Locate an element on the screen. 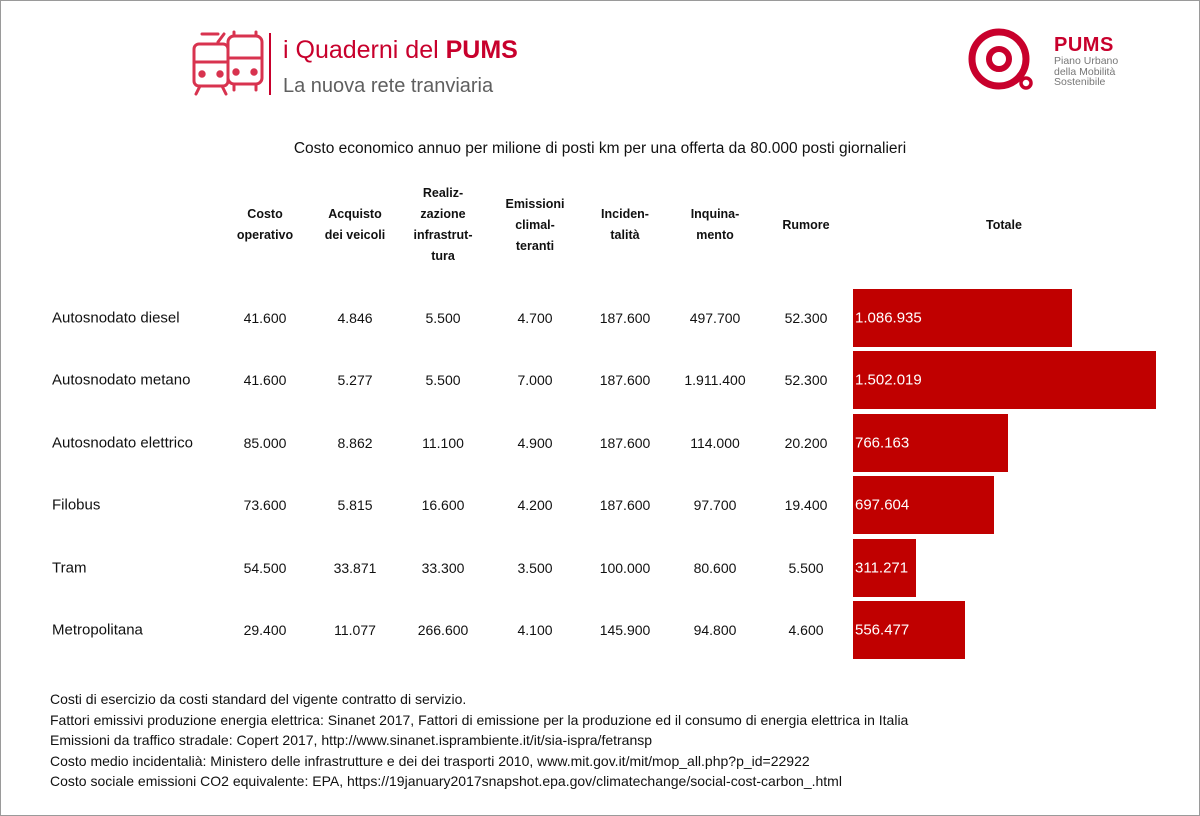 This screenshot has height=816, width=1200. total-bar-label: 697.604 is located at coordinates (882, 505).